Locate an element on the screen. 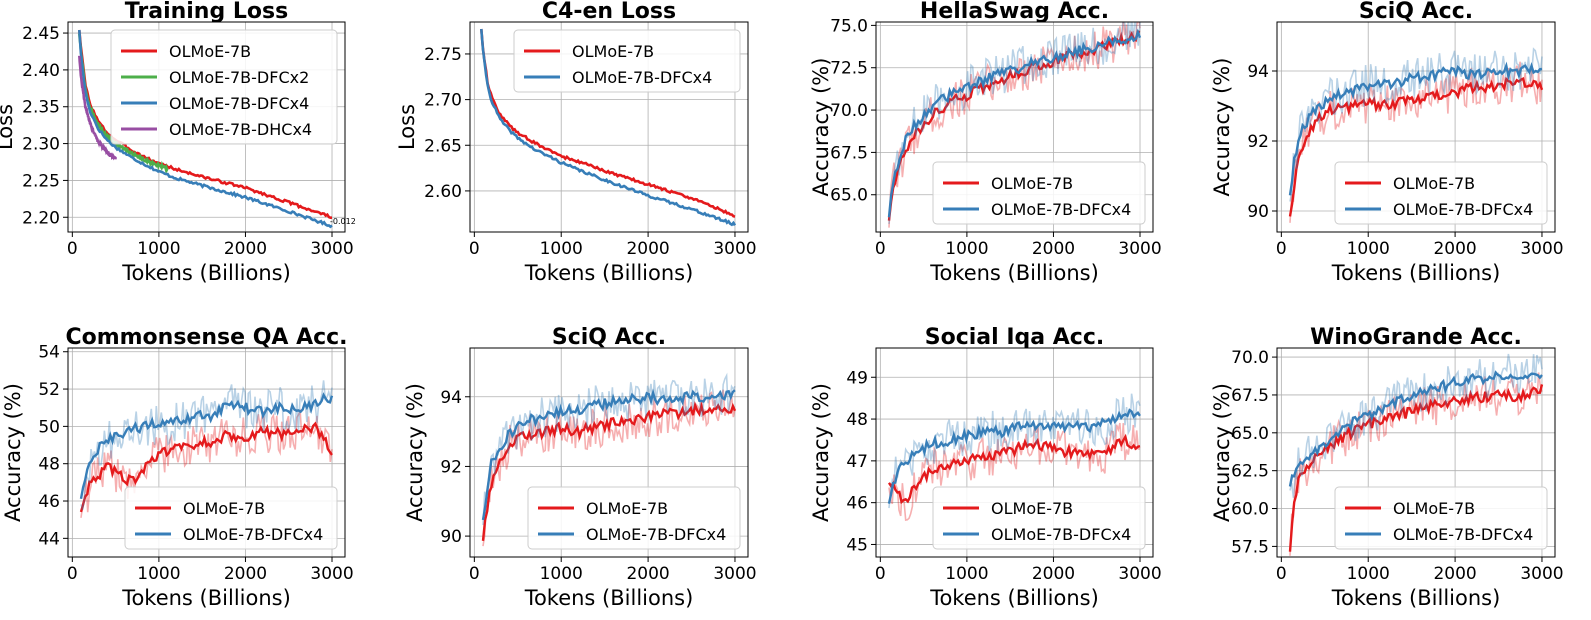 The height and width of the screenshot is (620, 1591). y-tick-label: 94 is located at coordinates (451, 398).